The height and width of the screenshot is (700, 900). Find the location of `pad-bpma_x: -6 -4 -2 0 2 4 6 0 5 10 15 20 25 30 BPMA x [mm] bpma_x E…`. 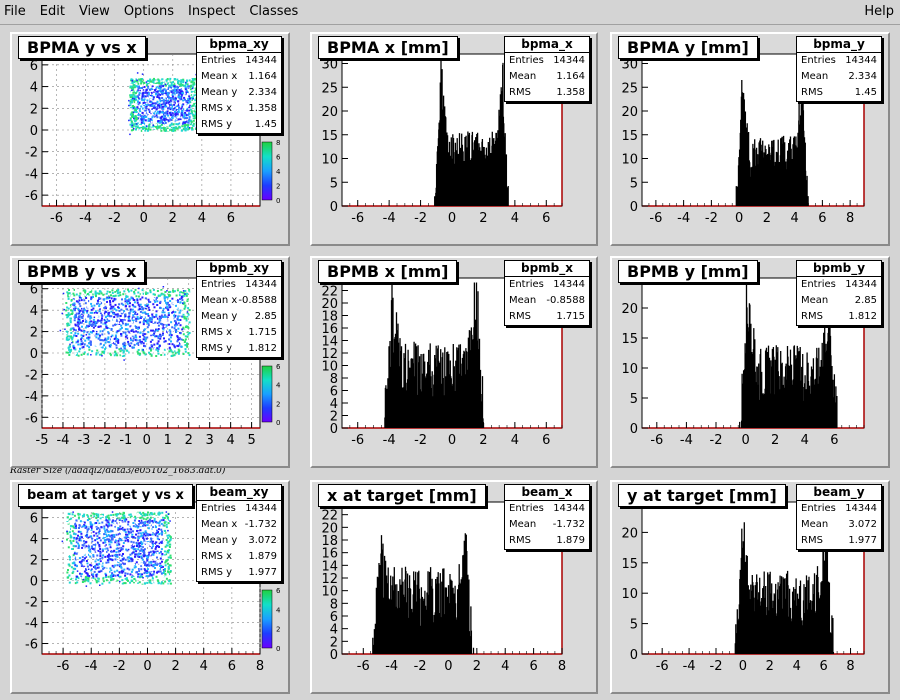

pad-bpma_x: -6 -4 -2 0 2 4 6 0 5 10 15 20 25 30 BPMA x [mm] bpma_x E… is located at coordinates (454, 139).